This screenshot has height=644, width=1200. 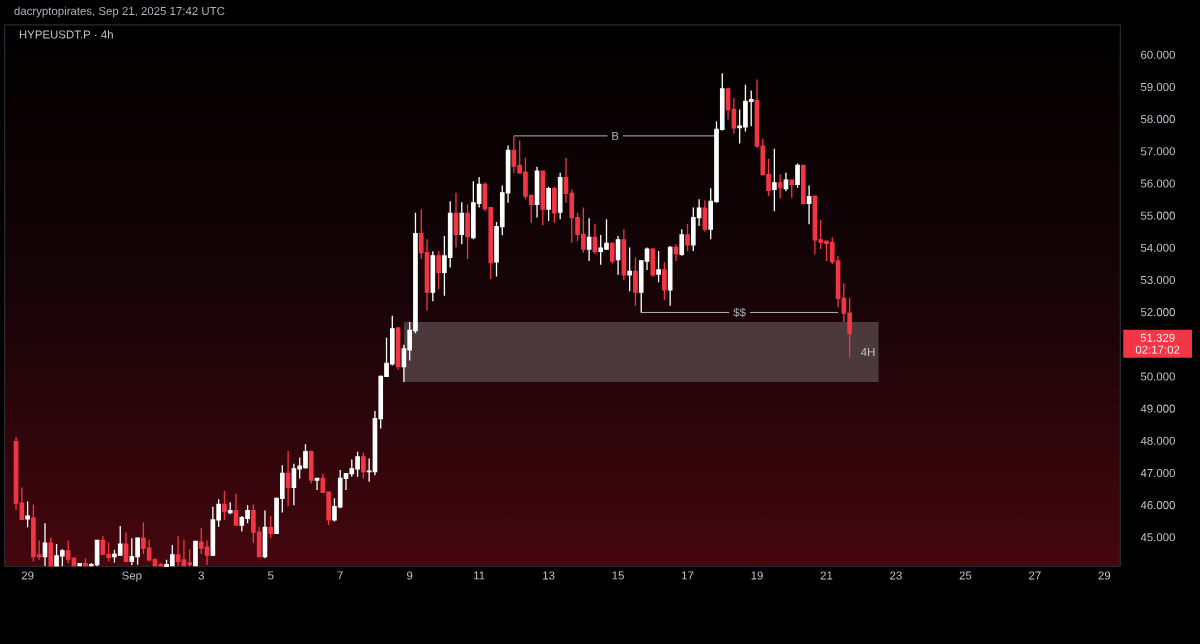 I want to click on y-tick-label: 49.000, so click(x=1157, y=408).